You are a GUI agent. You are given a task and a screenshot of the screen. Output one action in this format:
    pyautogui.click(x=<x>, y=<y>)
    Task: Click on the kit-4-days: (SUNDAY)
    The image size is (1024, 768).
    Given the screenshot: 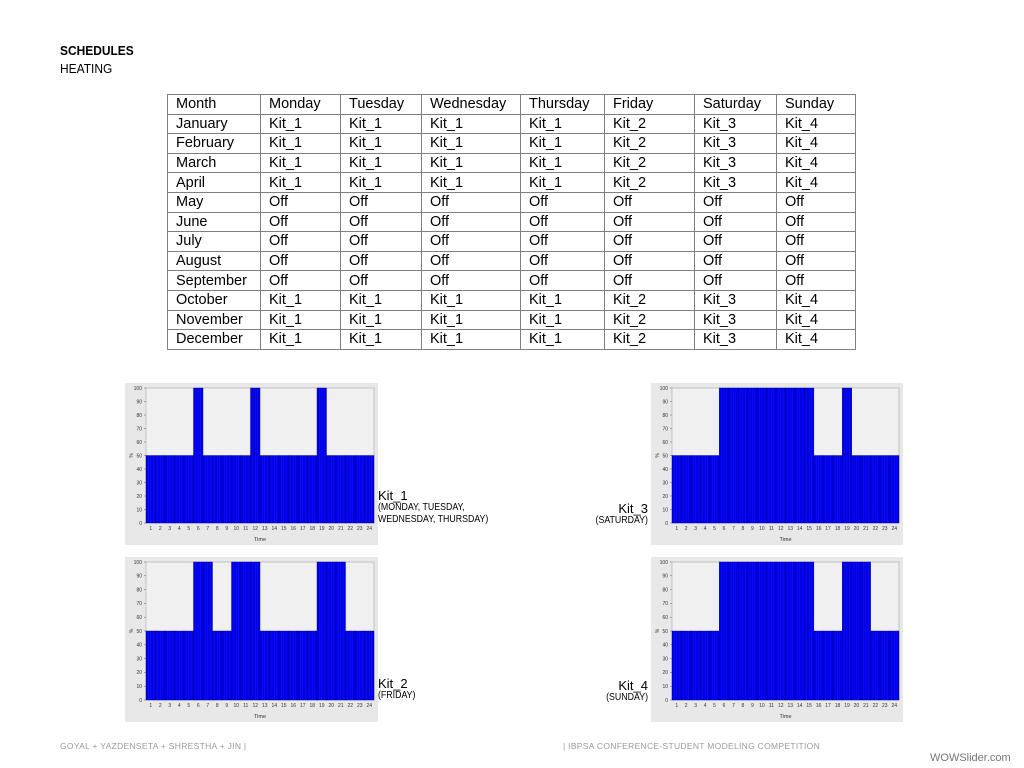 What is the action you would take?
    pyautogui.click(x=627, y=697)
    